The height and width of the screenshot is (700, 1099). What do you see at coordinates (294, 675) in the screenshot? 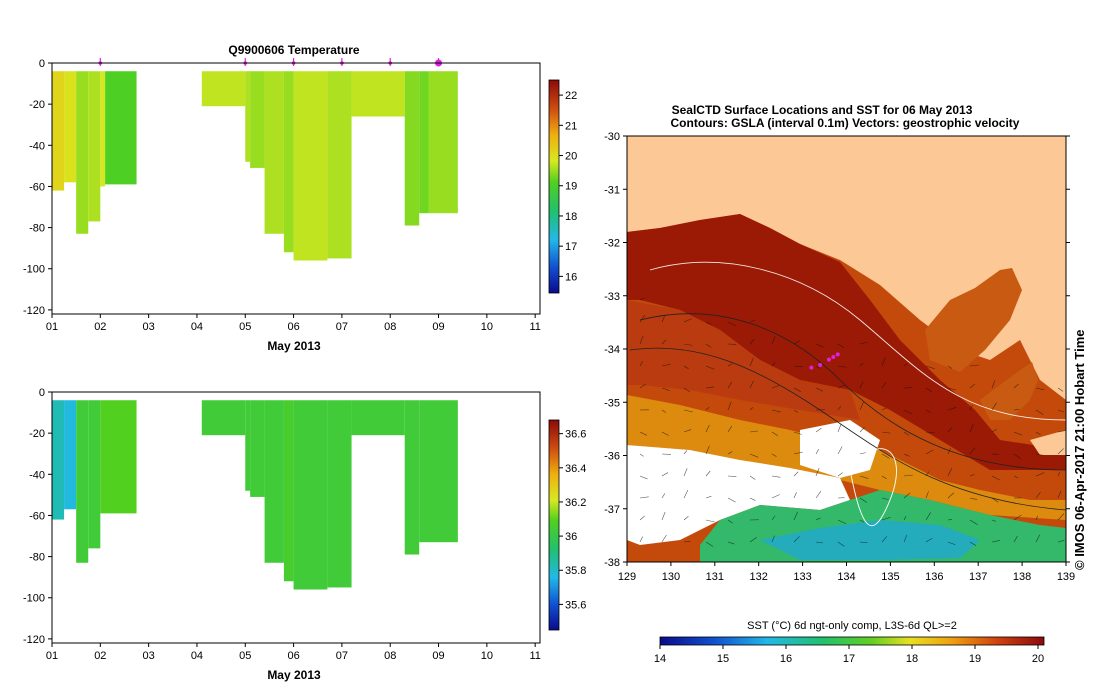
I see `salinity-xlabel: May 2013` at bounding box center [294, 675].